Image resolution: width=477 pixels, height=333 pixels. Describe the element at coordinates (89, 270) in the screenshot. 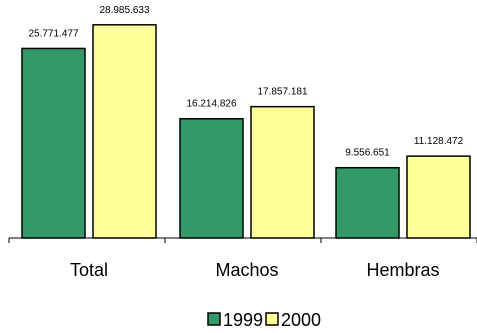

I see `category-label-total: Total` at that location.